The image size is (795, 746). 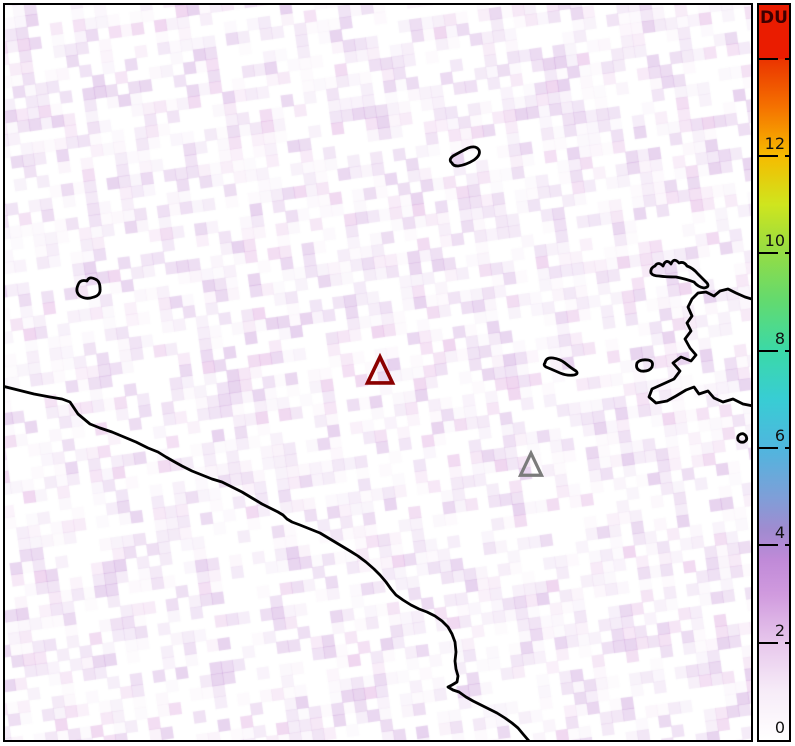 What do you see at coordinates (779, 727) in the screenshot?
I see `colorbar-tick-label: 0` at bounding box center [779, 727].